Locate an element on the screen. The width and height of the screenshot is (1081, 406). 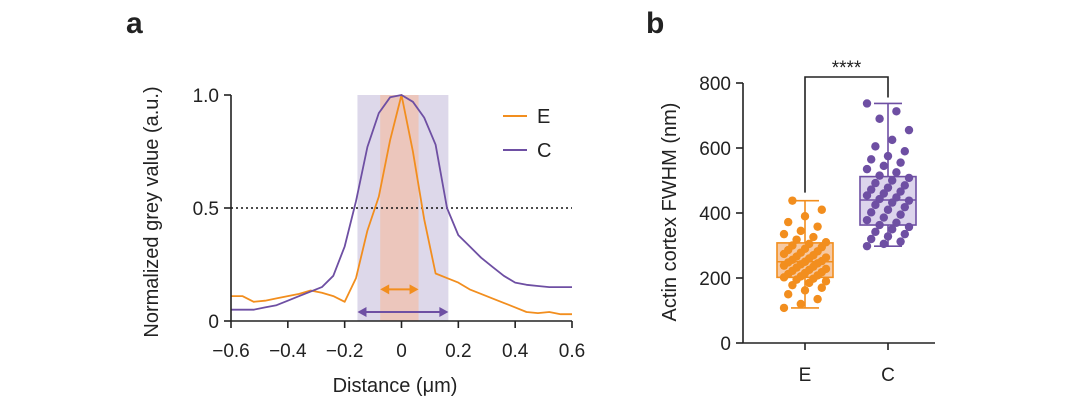
x-tick-label-a: 0 is located at coordinates (401, 351).